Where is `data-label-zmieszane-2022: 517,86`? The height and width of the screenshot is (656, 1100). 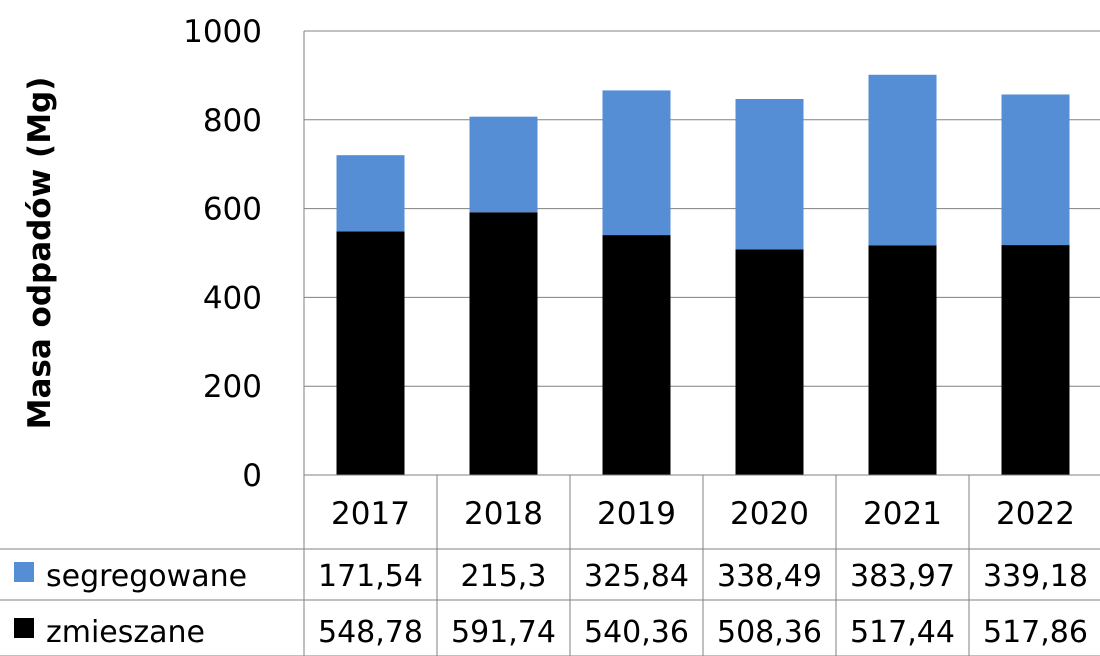
data-label-zmieszane-2022: 517,86 is located at coordinates (1035, 632).